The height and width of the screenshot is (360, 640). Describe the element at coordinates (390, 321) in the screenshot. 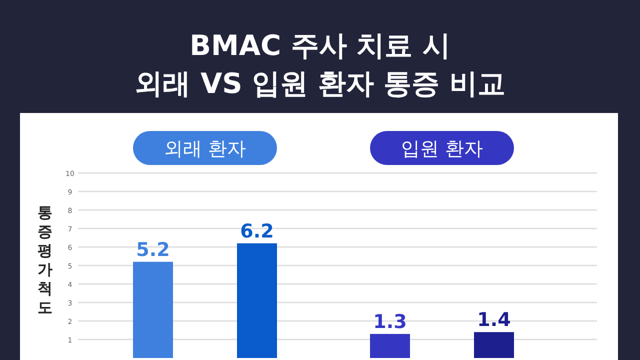

I see `data-label: 1.3` at that location.